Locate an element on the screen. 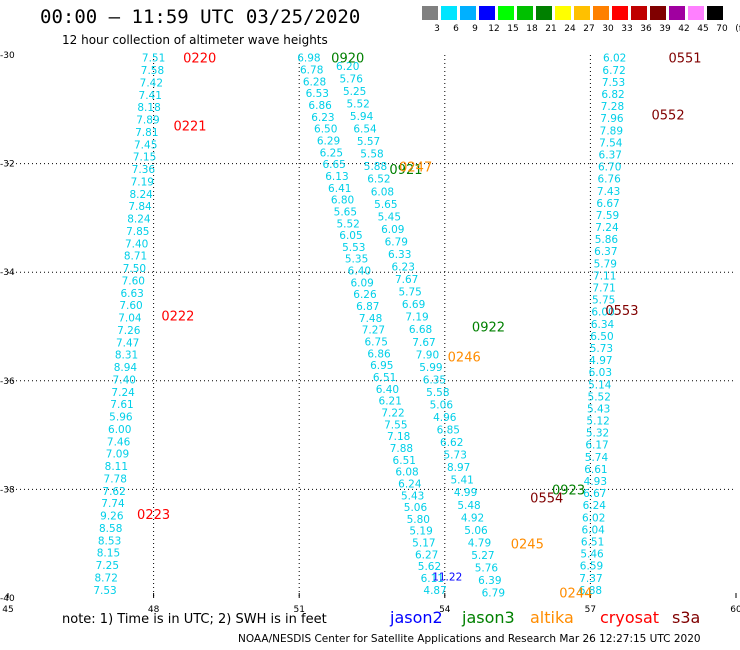 Image resolution: width=740 pixels, height=650 pixels. wave-height-label: 6.05 is located at coordinates (350, 236).